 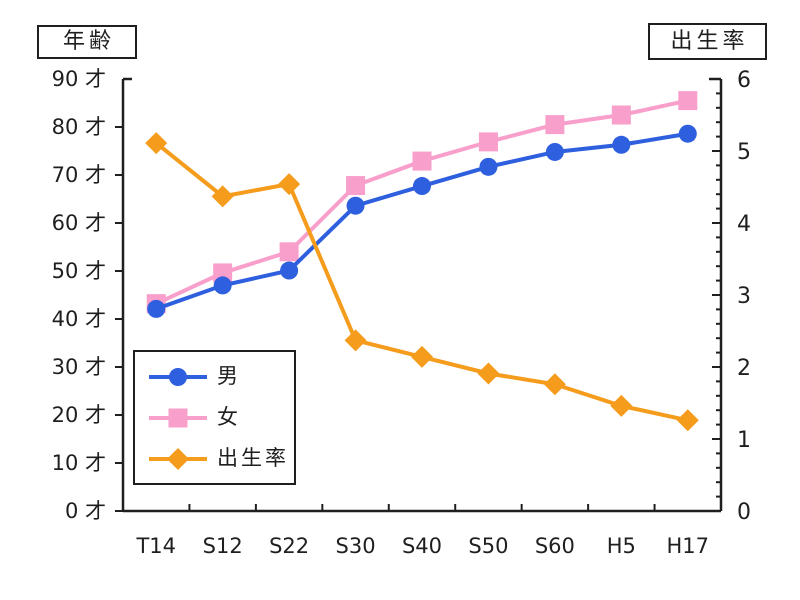 I want to click on legend-female-marker, so click(x=178, y=417).